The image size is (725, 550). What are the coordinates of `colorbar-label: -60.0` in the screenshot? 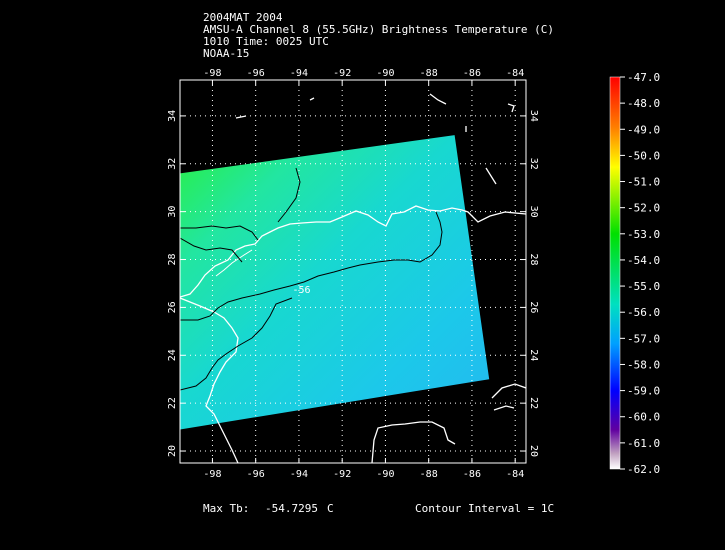 It's located at (643, 417).